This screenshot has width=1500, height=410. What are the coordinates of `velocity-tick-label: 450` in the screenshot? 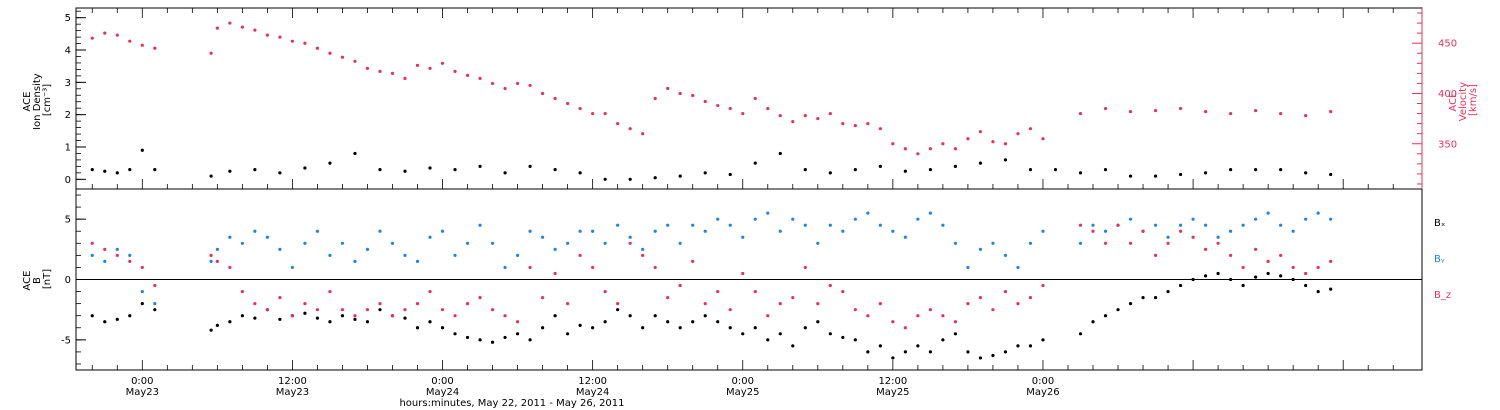 It's located at (1447, 44).